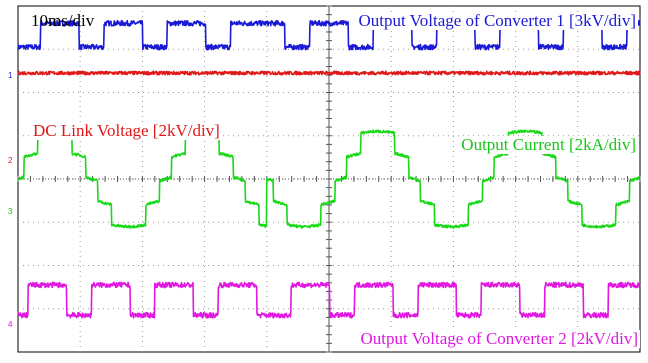 The image size is (648, 363). I want to click on ch1-label: Output Voltage of Converter 1 [3kV/div], so click(497, 20).